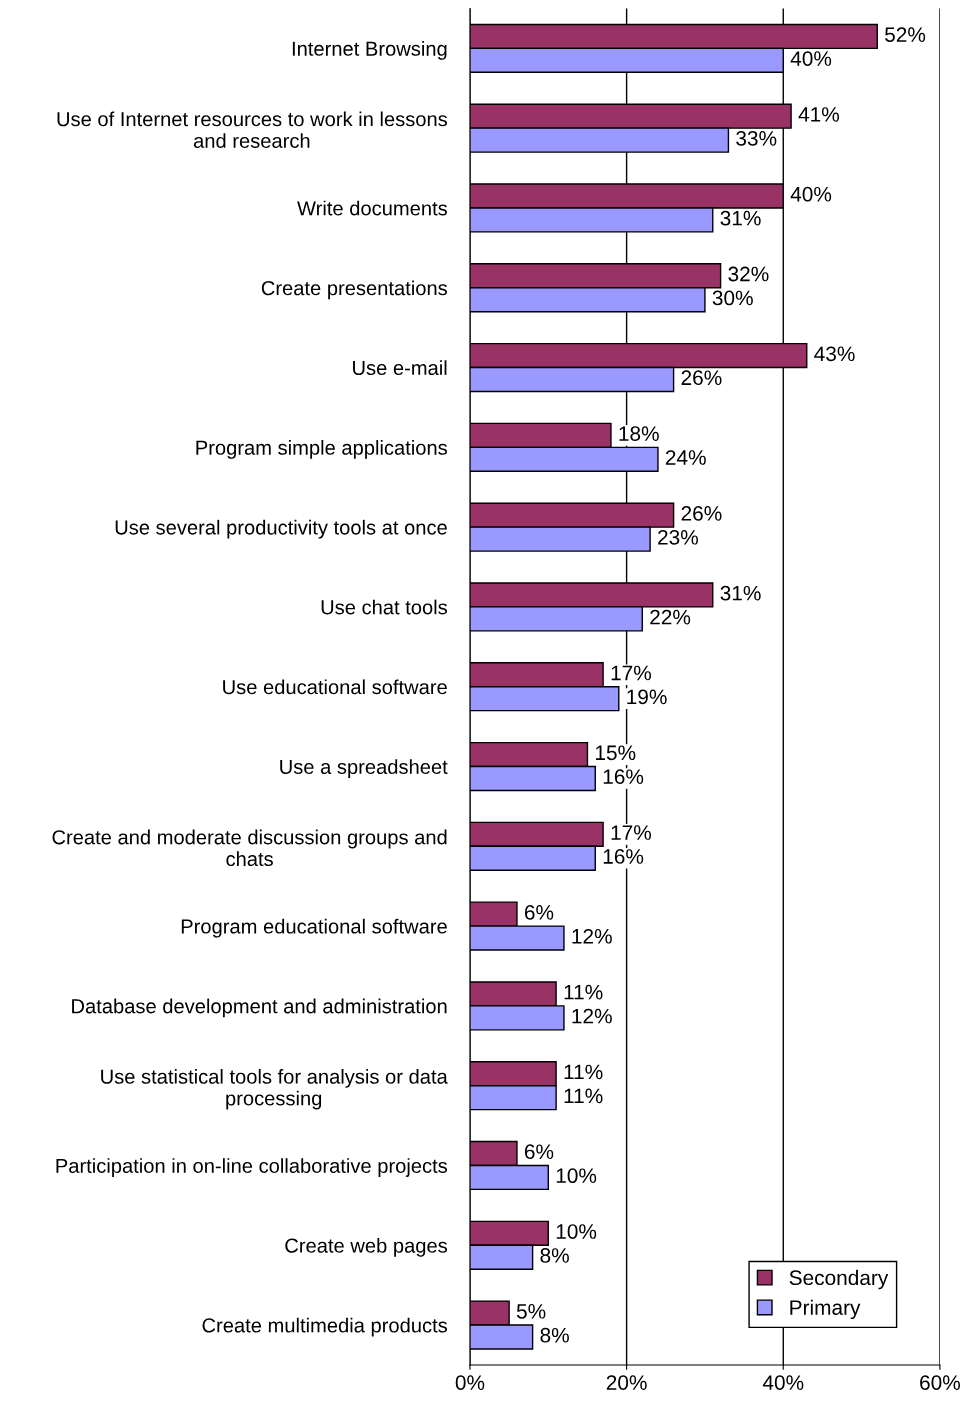 The image size is (965, 1413). I want to click on data-label: 41%, so click(818, 114).